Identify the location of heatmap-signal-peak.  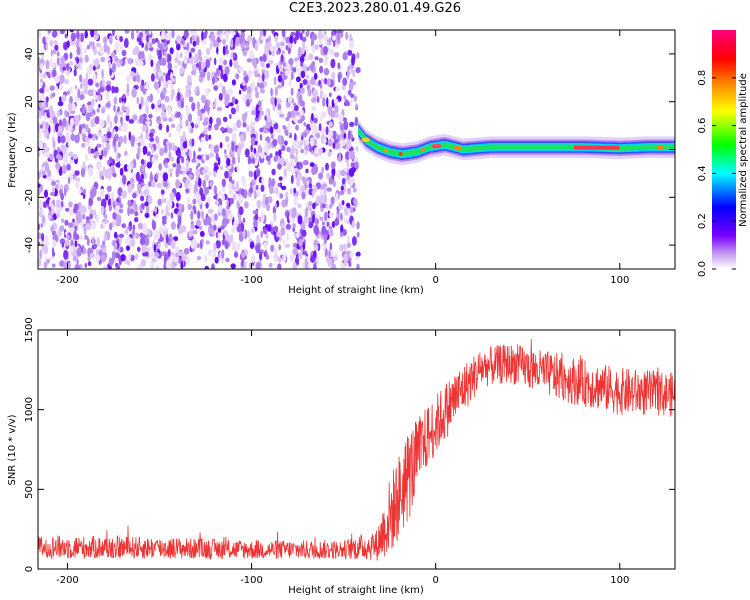
(660, 147).